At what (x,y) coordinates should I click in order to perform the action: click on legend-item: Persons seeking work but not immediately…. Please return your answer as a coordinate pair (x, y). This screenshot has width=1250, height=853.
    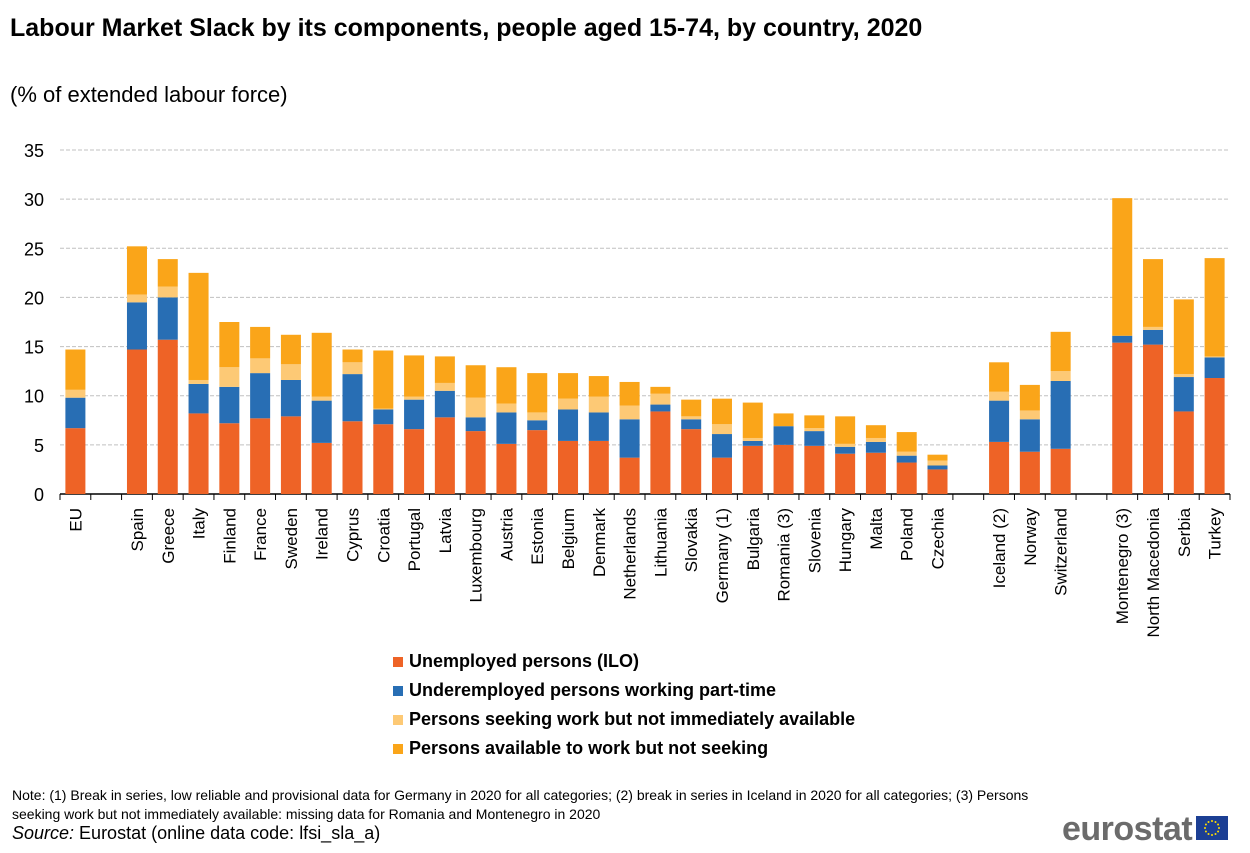
    Looking at the image, I should click on (624, 719).